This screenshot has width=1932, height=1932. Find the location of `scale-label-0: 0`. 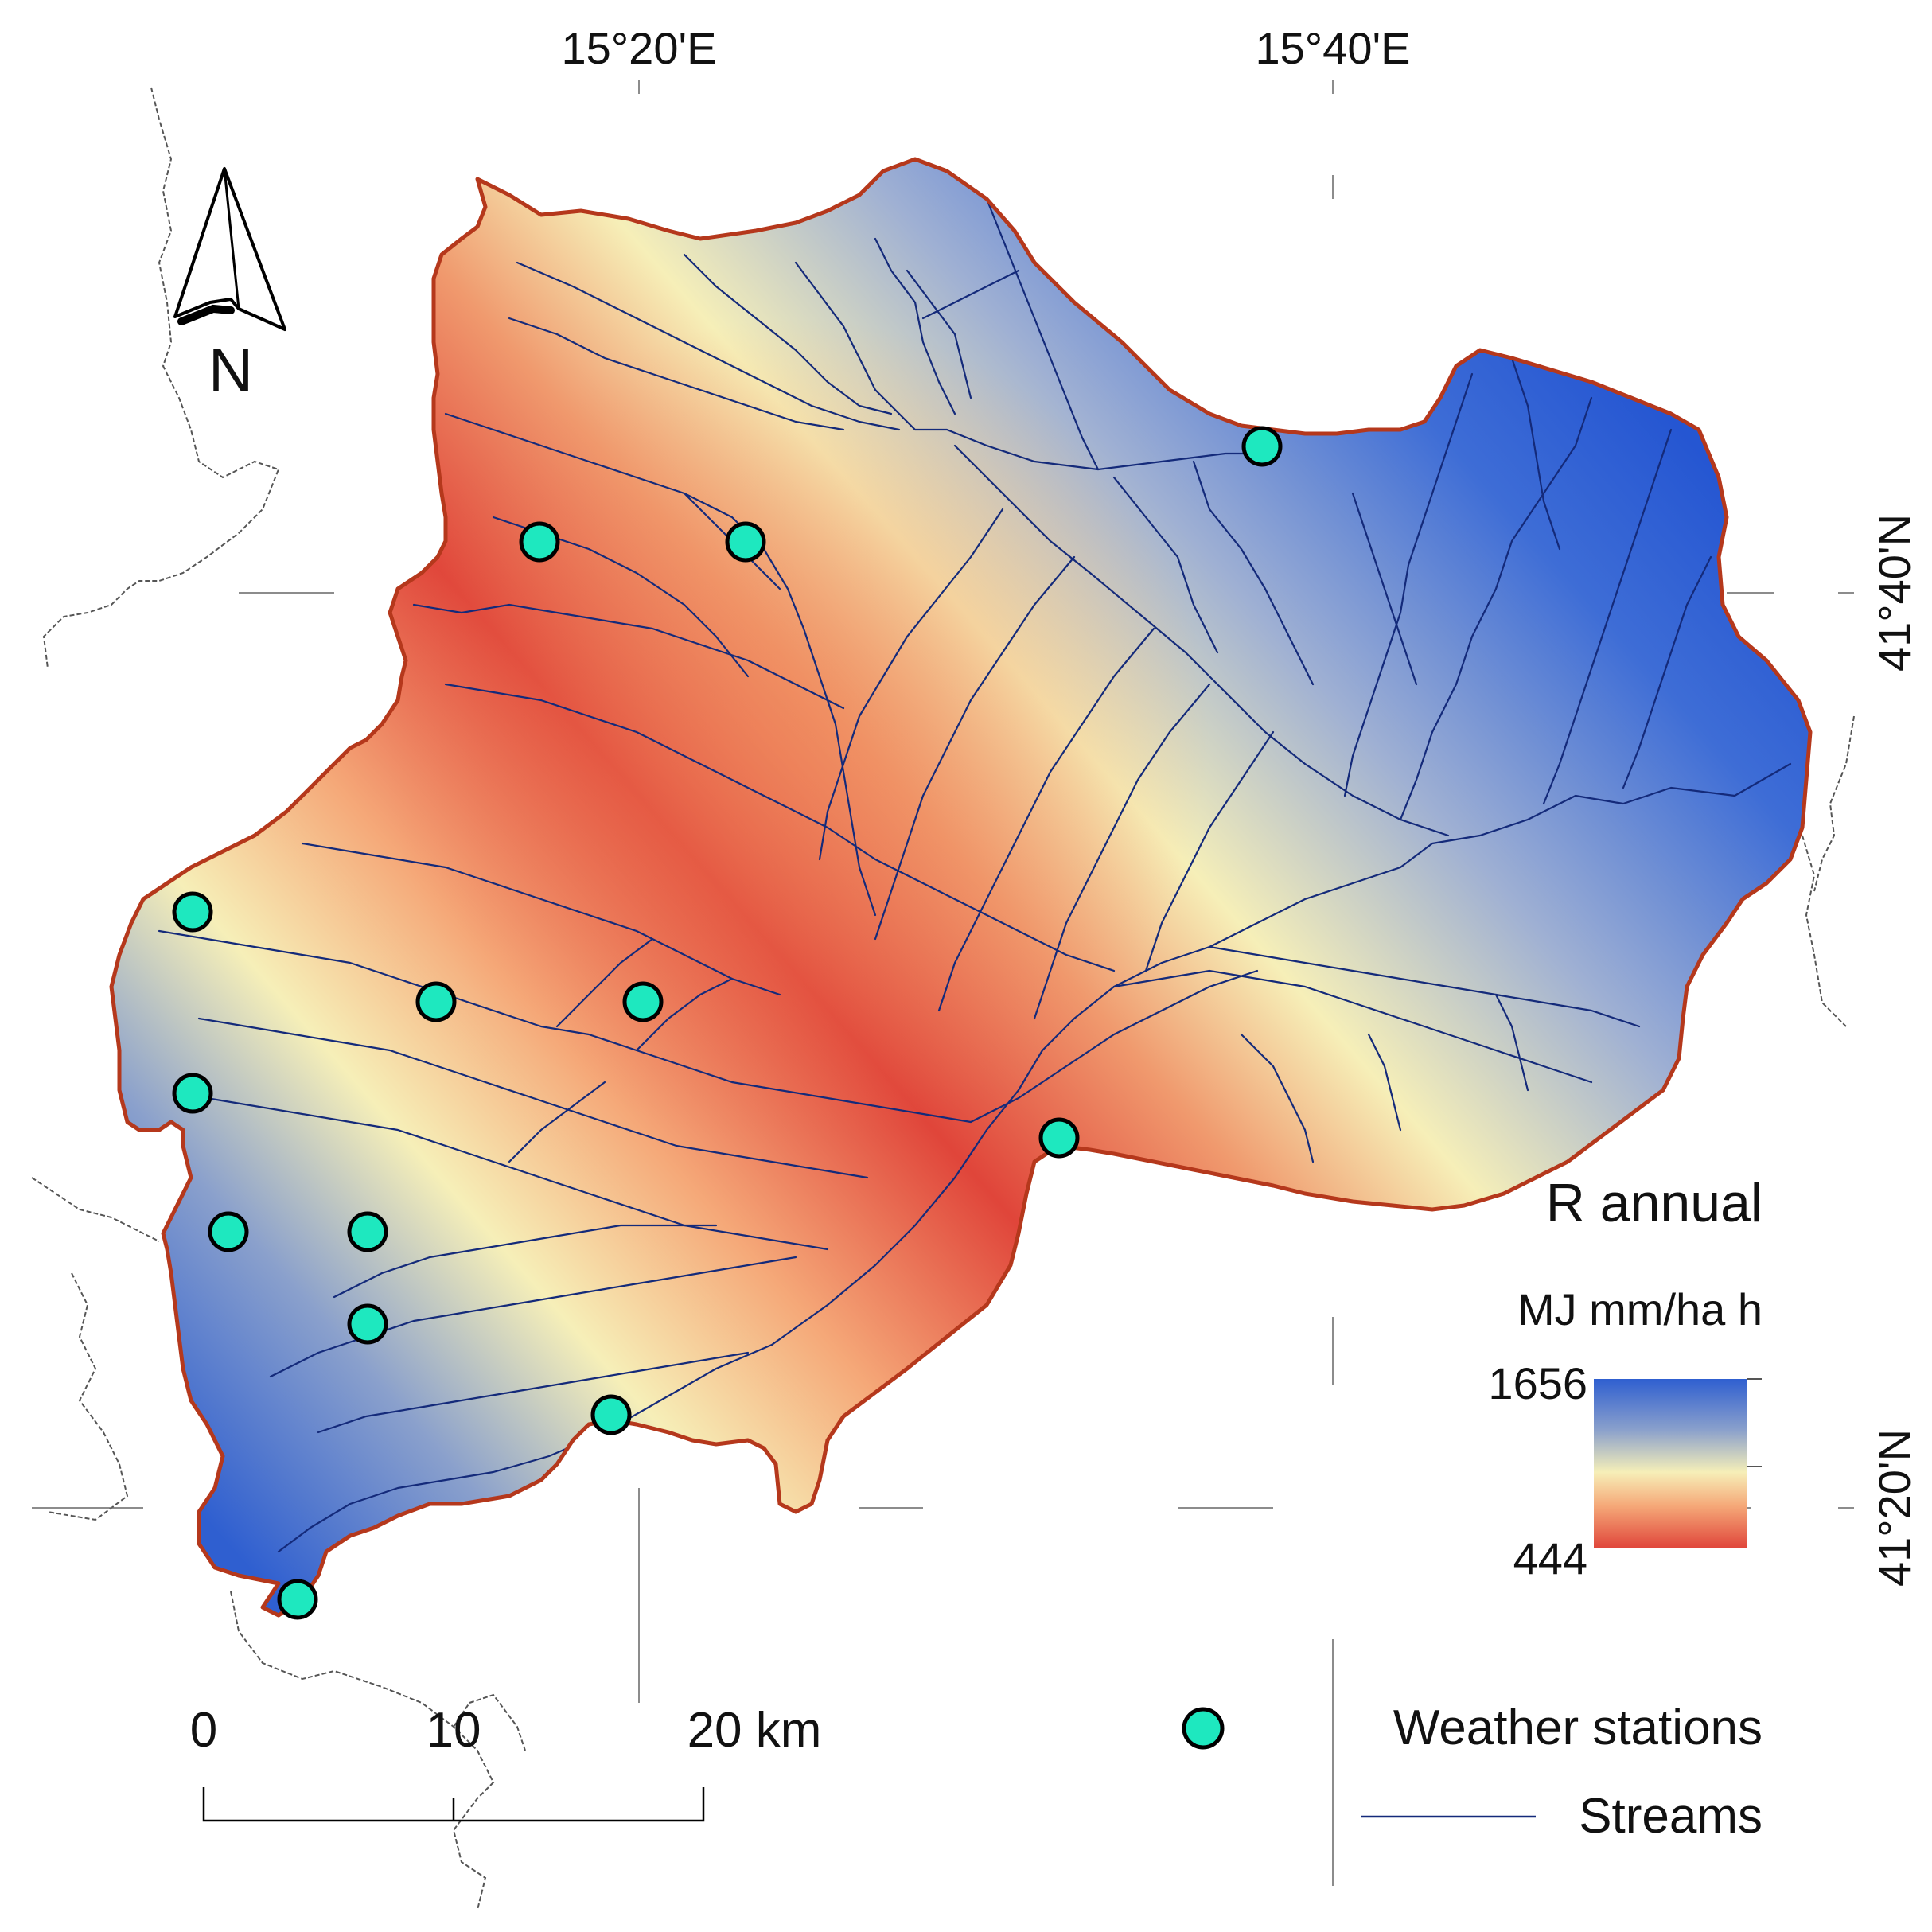

scale-label-0: 0 is located at coordinates (203, 1730).